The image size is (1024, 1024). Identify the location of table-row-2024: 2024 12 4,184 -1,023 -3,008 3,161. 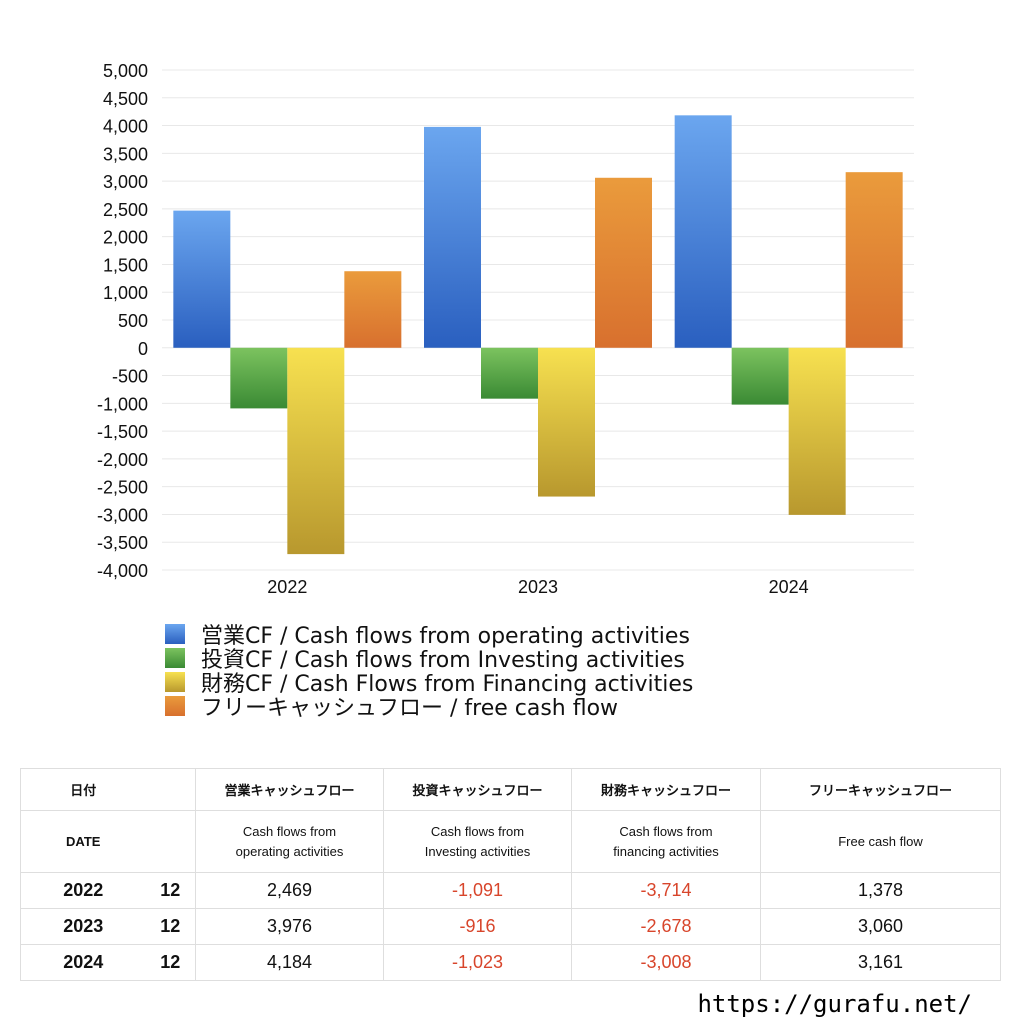
(510, 962).